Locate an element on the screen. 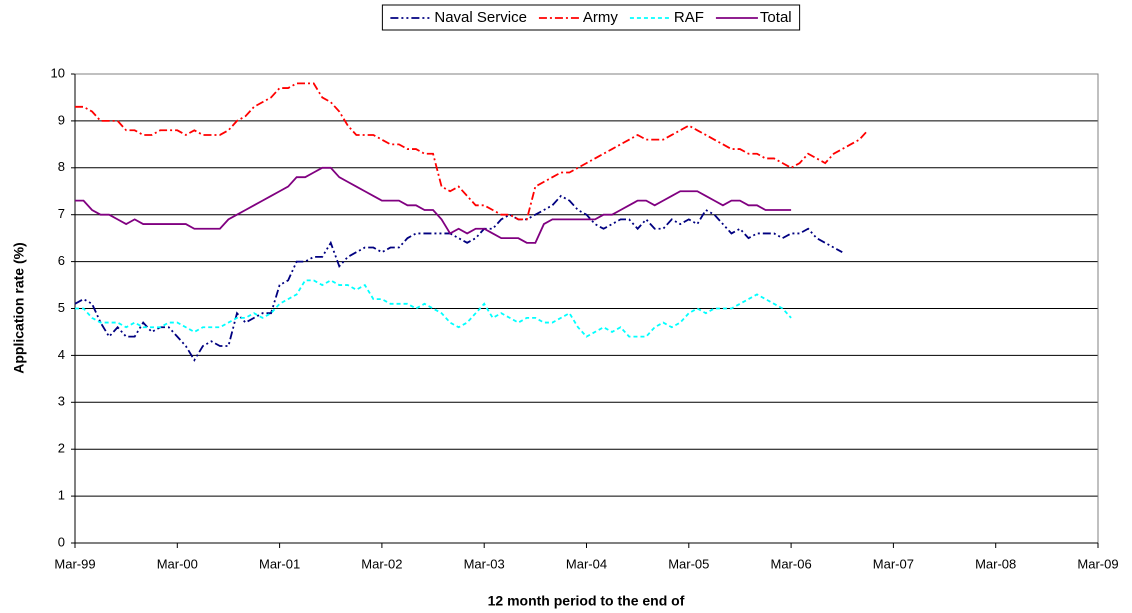 The height and width of the screenshot is (613, 1132). x-tick-label: Mar-04 is located at coordinates (586, 563).